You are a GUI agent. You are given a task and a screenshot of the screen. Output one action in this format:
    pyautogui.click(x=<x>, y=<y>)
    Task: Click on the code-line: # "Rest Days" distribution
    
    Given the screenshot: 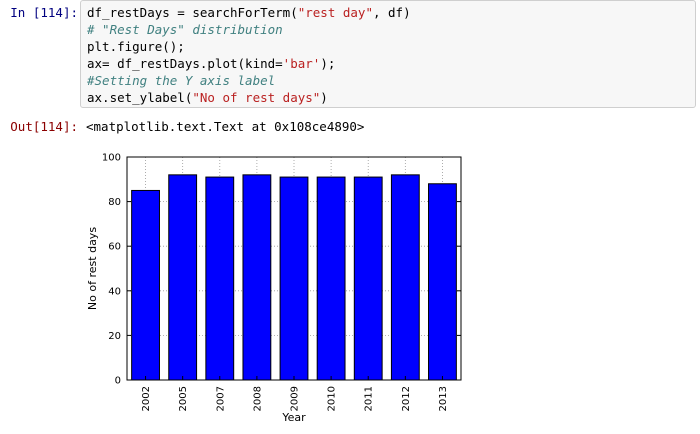 What is the action you would take?
    pyautogui.click(x=185, y=29)
    